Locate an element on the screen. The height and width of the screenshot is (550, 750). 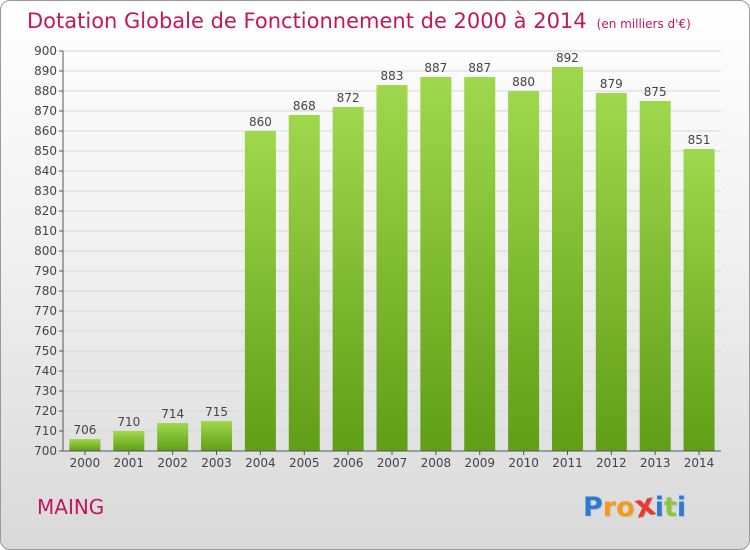
bar-2004 is located at coordinates (260, 291).